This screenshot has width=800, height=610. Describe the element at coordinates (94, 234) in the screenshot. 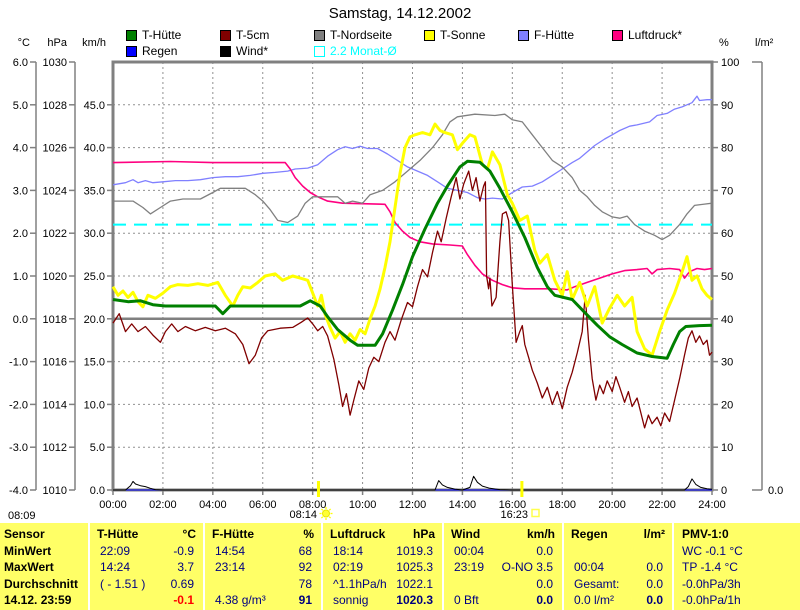

I see `y-axis-wind-tick-label: 30.0` at that location.